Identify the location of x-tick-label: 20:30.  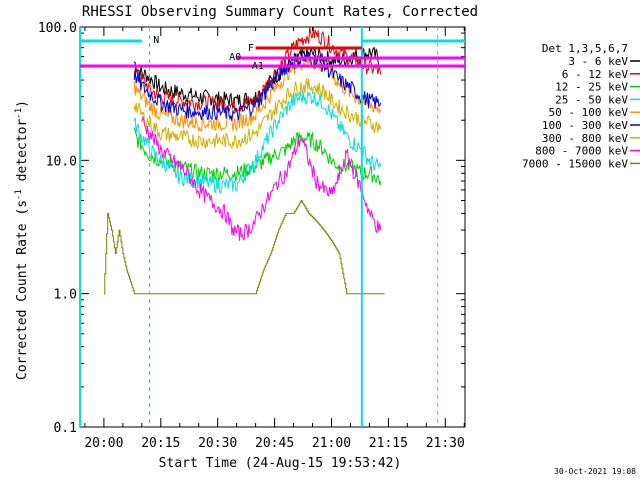
(217, 443).